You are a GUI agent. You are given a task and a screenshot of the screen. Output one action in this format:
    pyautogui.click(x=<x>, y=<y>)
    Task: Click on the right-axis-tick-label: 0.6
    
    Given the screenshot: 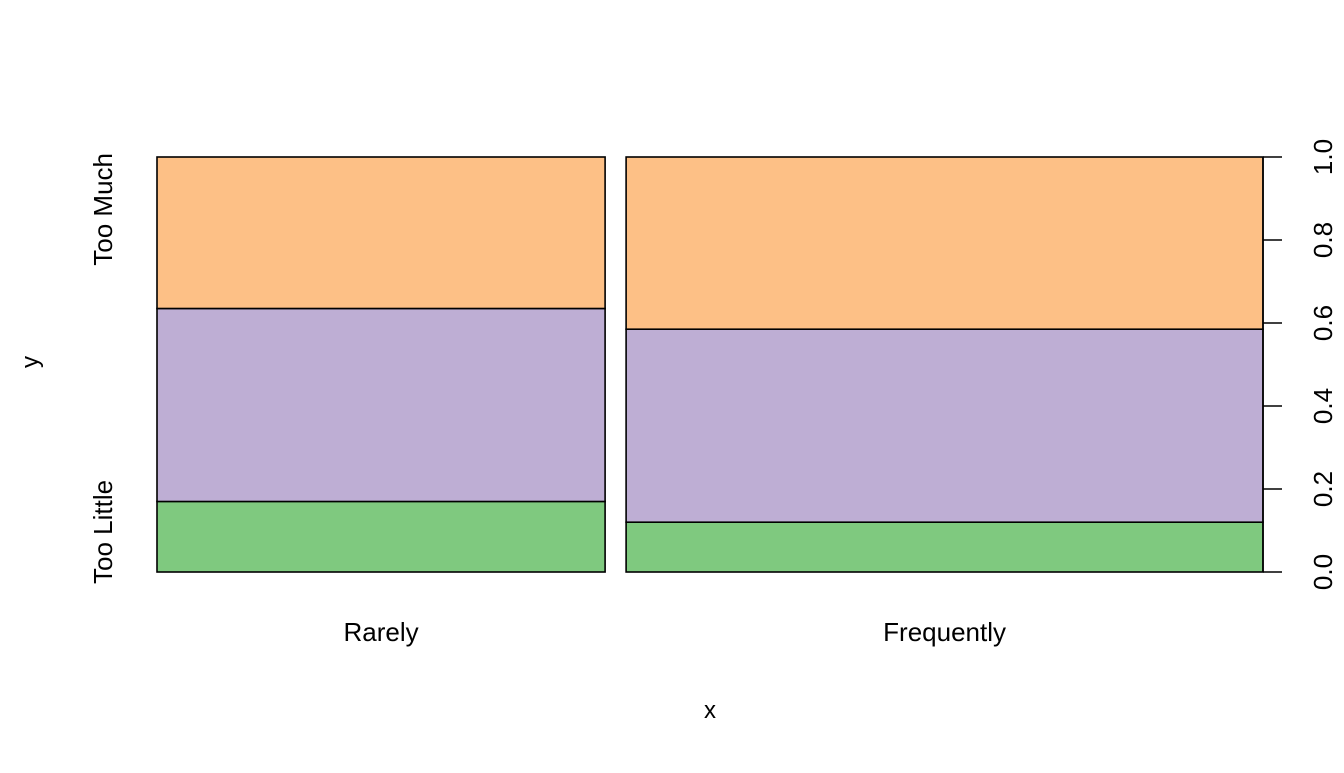 What is the action you would take?
    pyautogui.click(x=1323, y=323)
    